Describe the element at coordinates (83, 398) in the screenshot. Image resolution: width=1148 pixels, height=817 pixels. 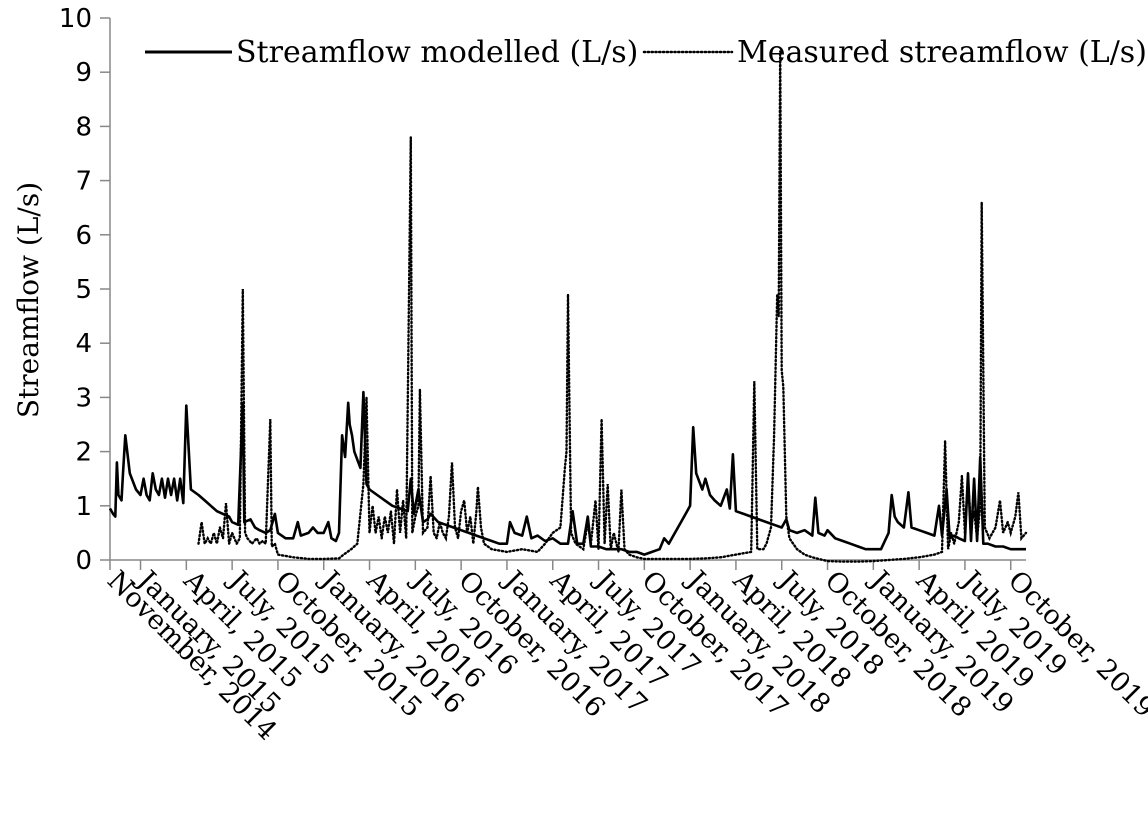
I see `y-tick-label: 3` at that location.